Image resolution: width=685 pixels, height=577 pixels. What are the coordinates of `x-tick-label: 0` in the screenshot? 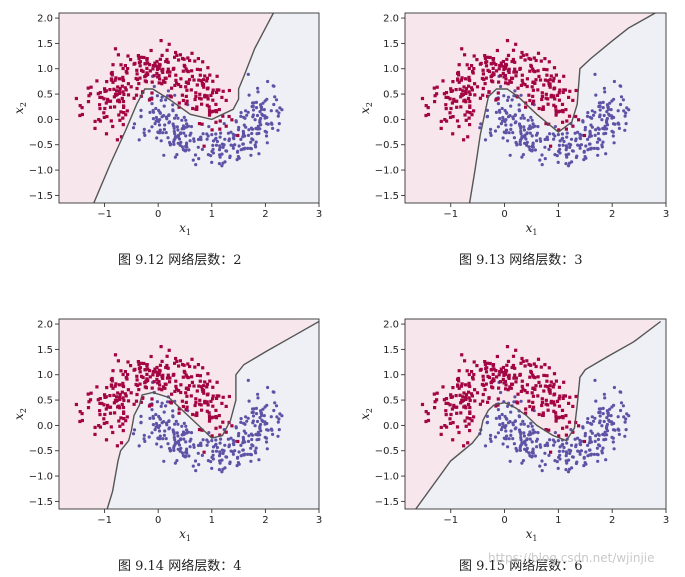 It's located at (504, 520).